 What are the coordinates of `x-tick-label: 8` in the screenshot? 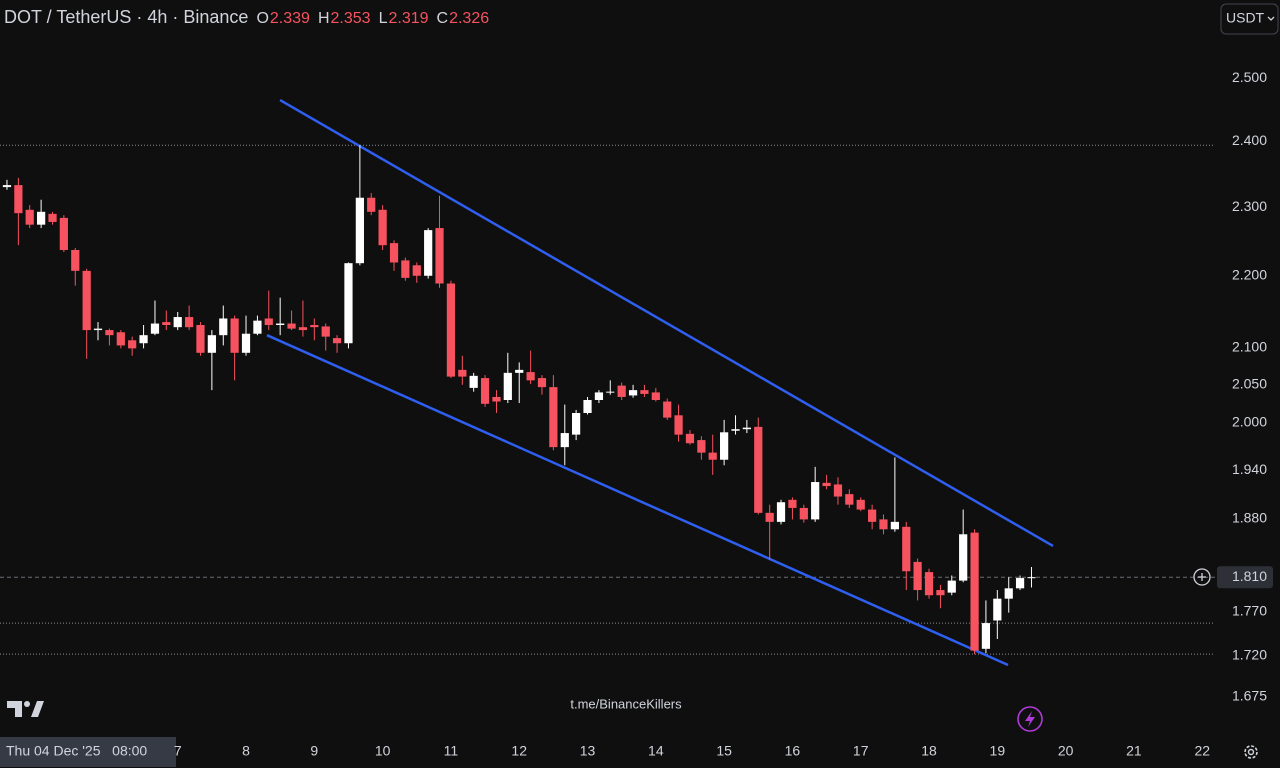 It's located at (246, 751).